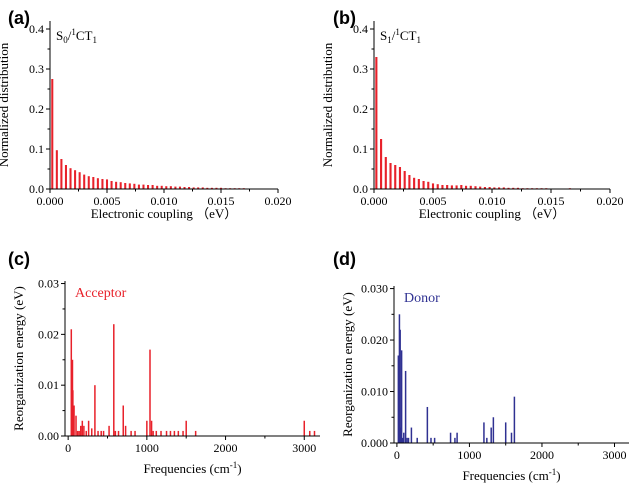  Describe the element at coordinates (344, 259) in the screenshot. I see `panel-label: (d)` at that location.